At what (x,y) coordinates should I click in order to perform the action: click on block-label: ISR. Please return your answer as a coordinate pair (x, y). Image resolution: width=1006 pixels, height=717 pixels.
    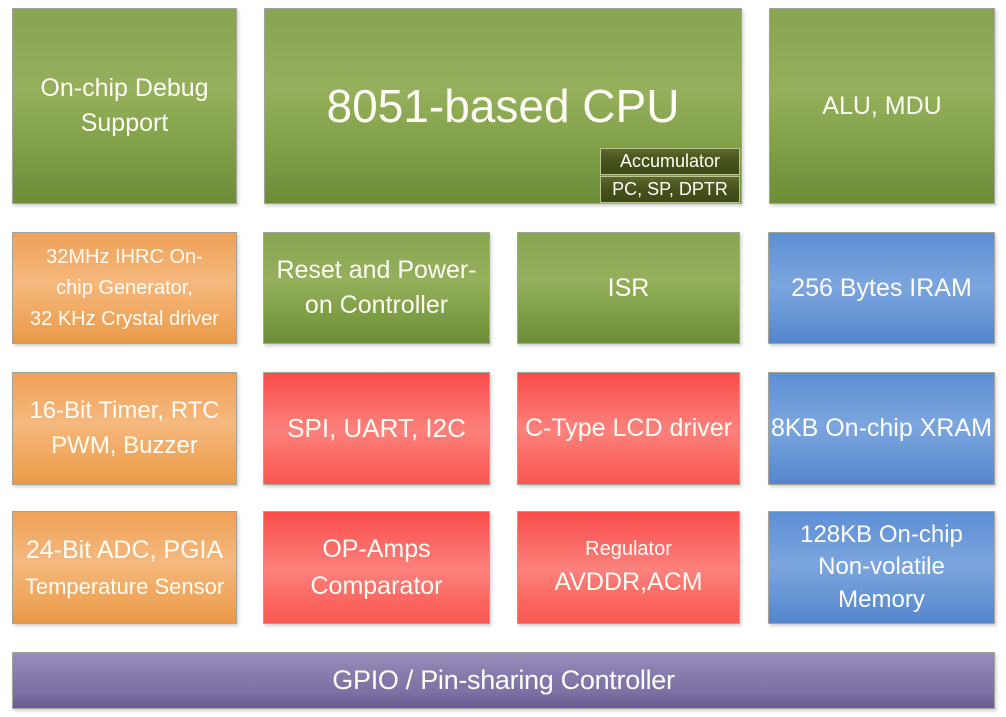
    Looking at the image, I should click on (628, 287).